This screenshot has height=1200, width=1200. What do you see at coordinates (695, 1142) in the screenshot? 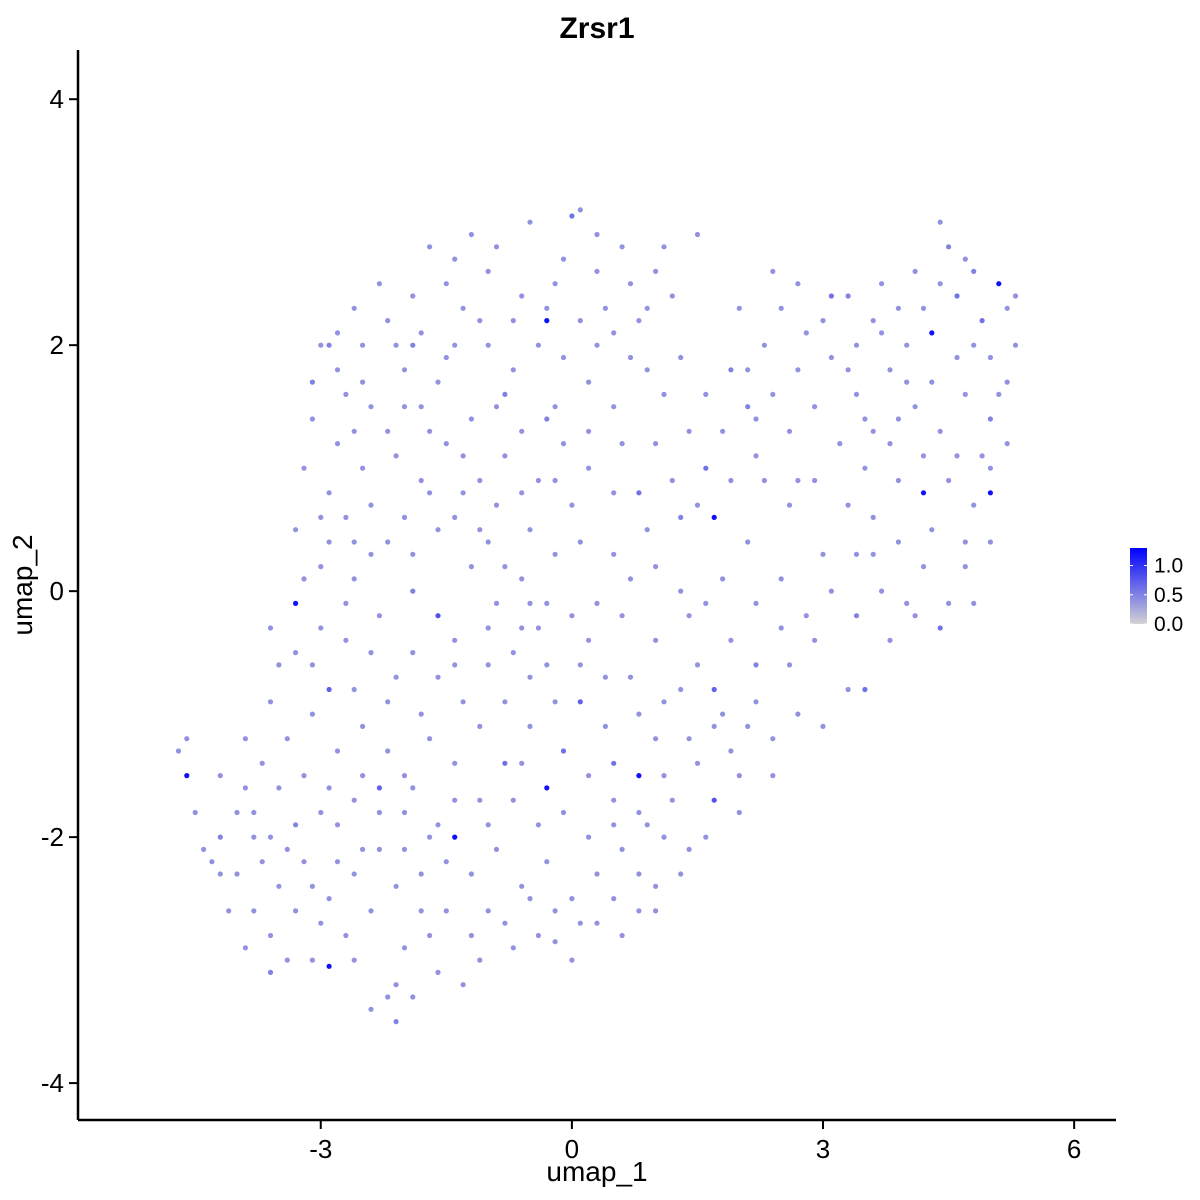
I see `x-axis-ticks: -3 0 3 6` at bounding box center [695, 1142].